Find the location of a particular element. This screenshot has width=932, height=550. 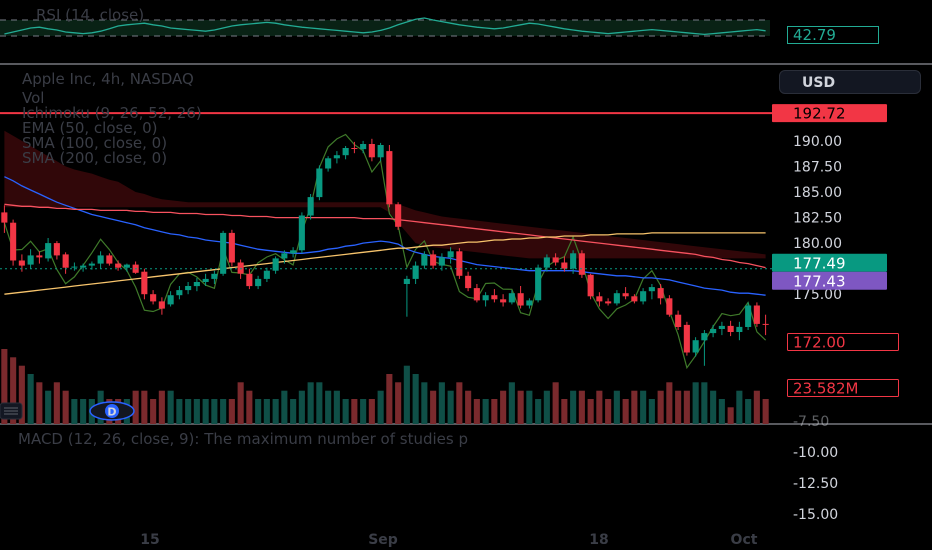

go-to-date-label: D is located at coordinates (111, 412).